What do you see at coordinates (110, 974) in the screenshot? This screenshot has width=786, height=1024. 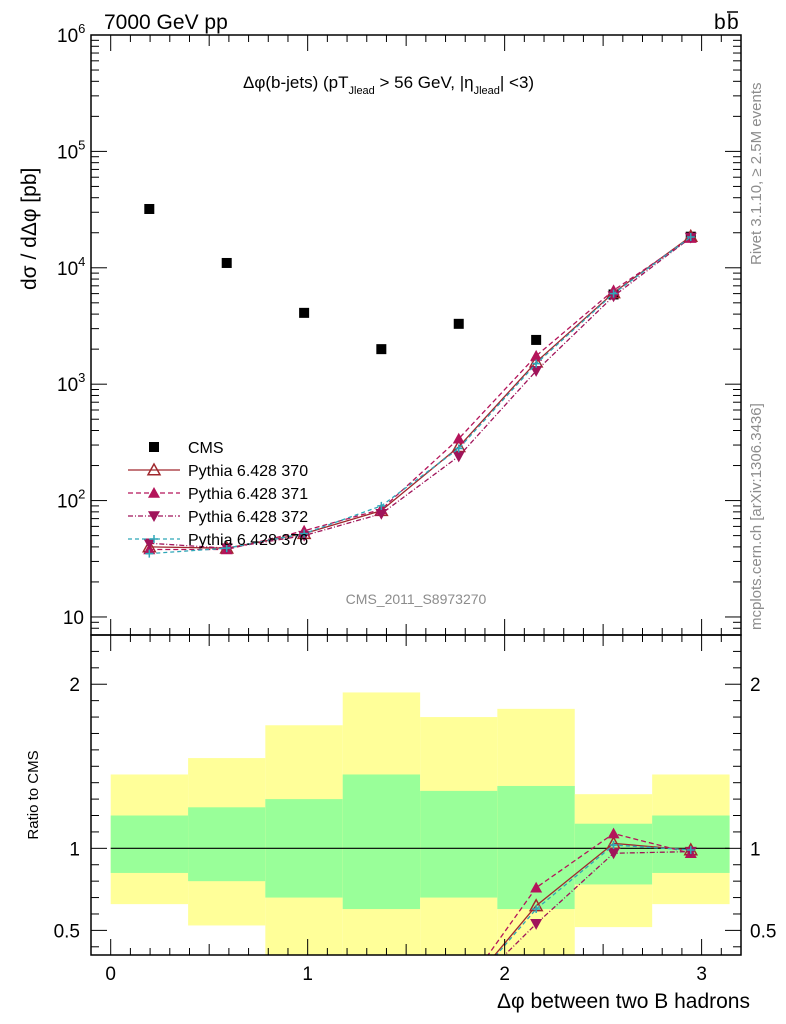 I see `x-tick-label: 0` at bounding box center [110, 974].